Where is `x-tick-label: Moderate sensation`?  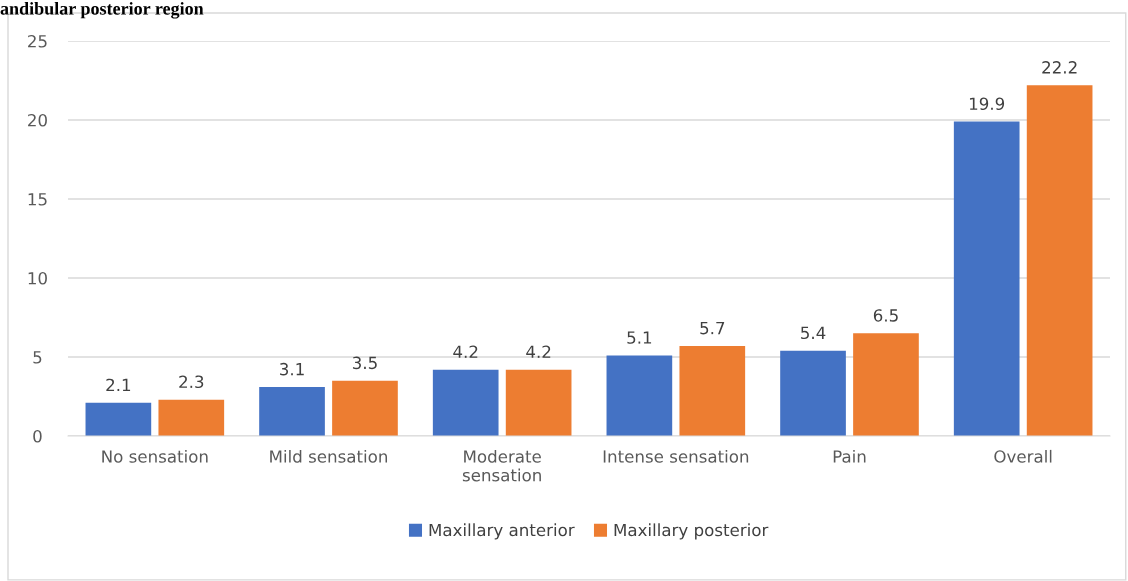 x-tick-label: Moderate sensation is located at coordinates (501, 465).